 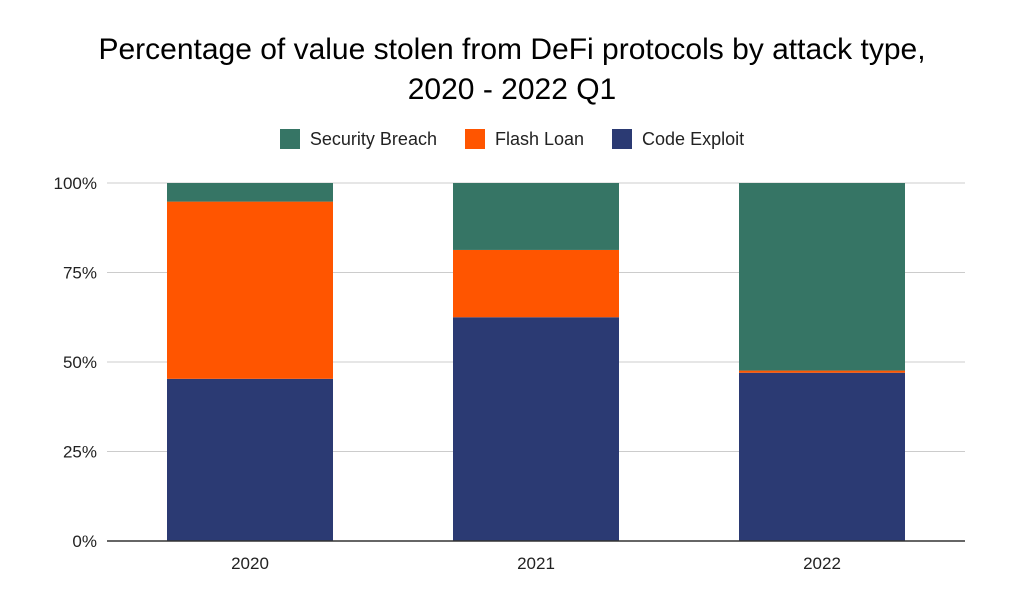 I want to click on legend-item-flash-loan: Flash Loan, so click(x=524, y=139).